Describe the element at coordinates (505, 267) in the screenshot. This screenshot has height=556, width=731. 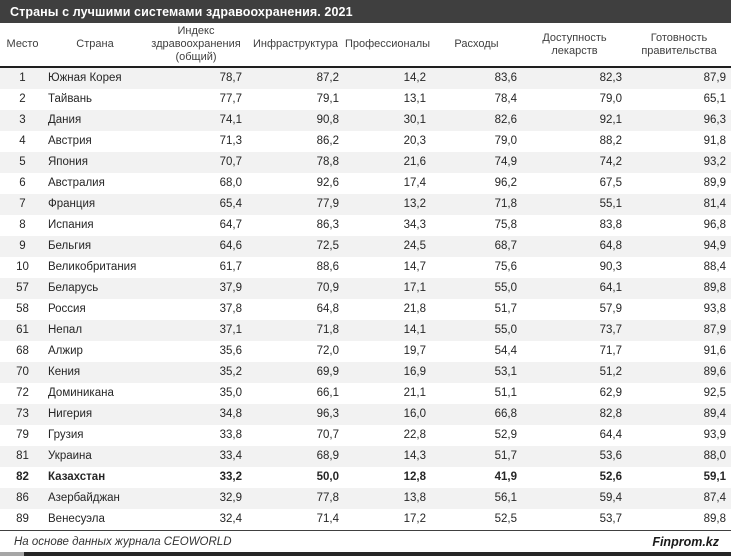
I see `cell-costs: 75,6` at that location.